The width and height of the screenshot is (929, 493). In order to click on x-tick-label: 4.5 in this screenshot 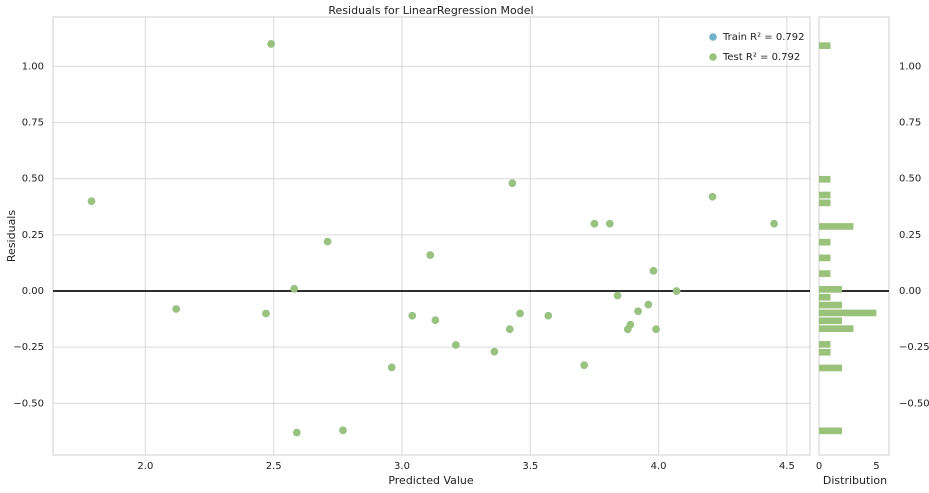, I will do `click(787, 466)`.